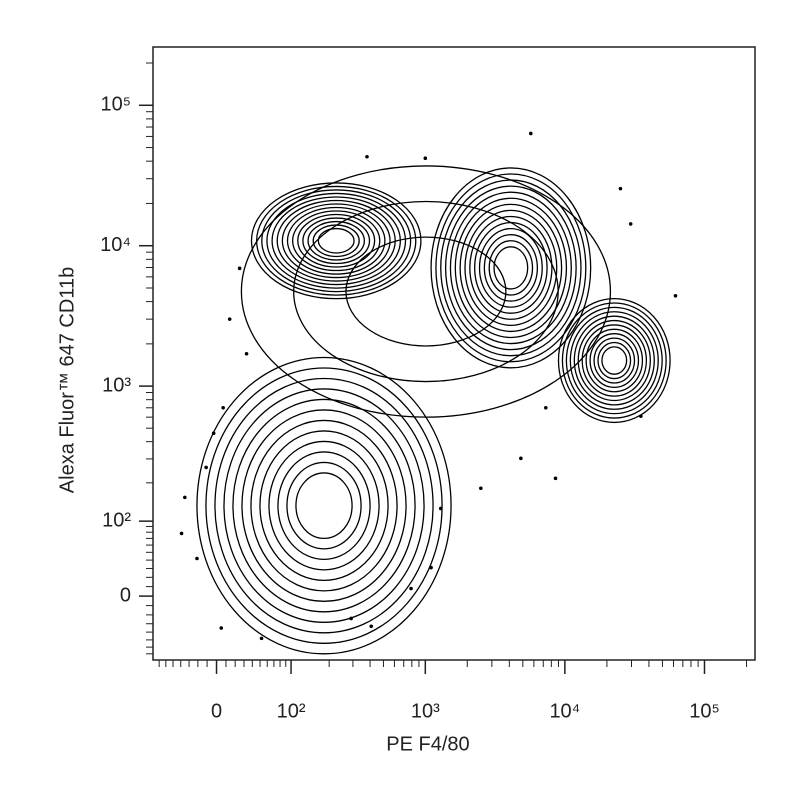 The image size is (800, 805). I want to click on y-tick-label: 10⁵, so click(115, 105).